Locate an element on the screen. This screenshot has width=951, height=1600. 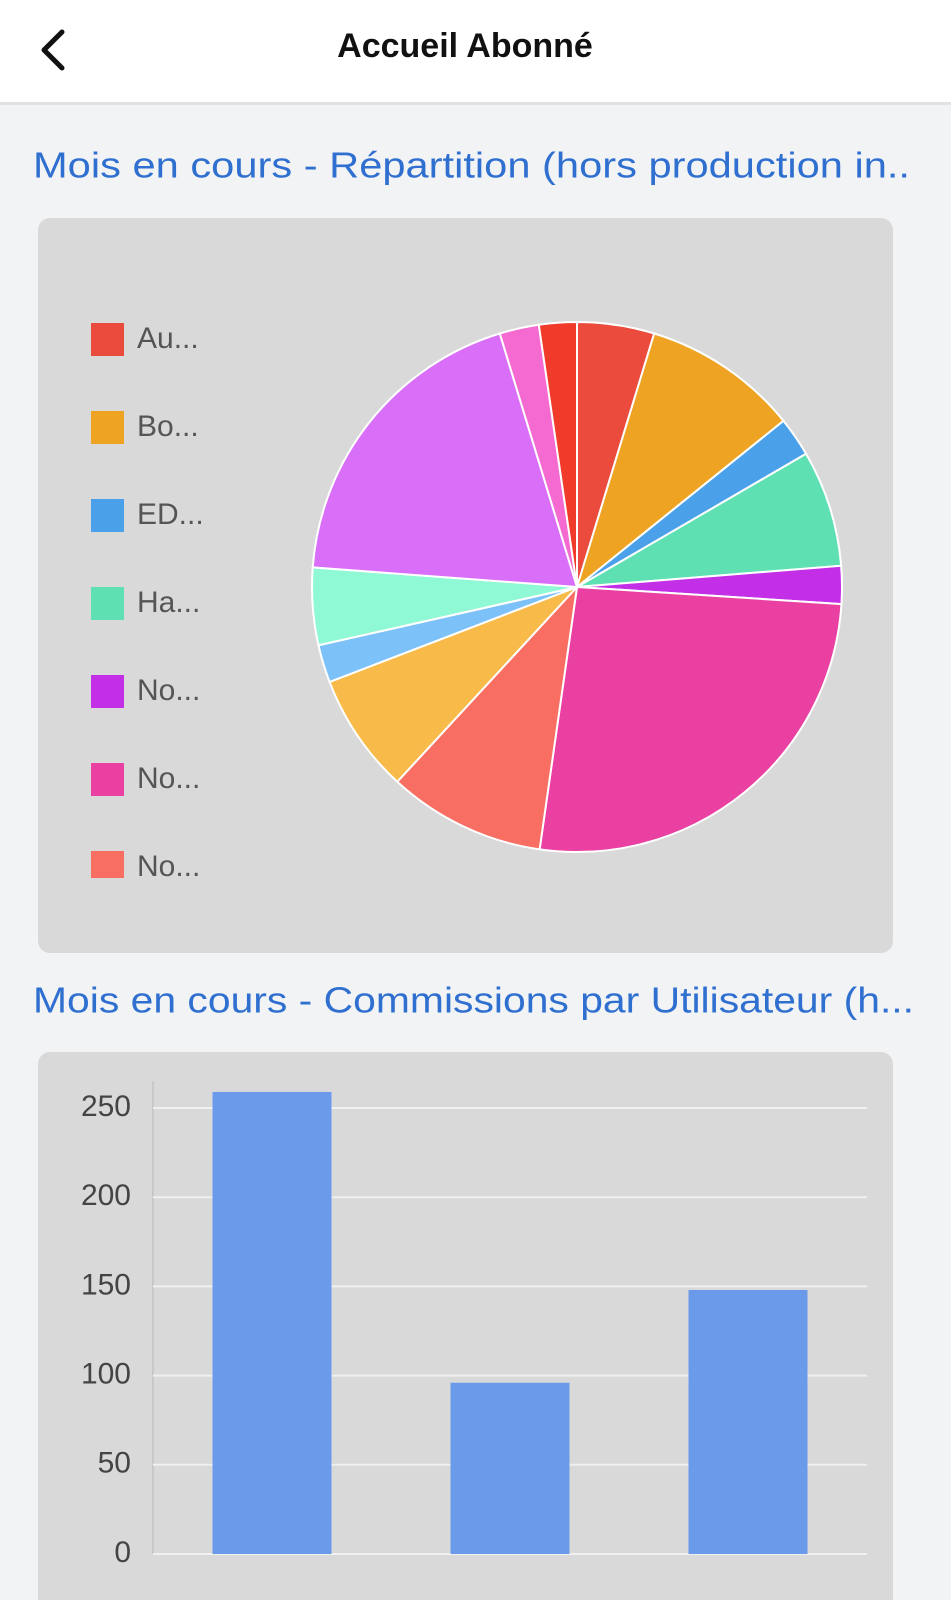
back-button is located at coordinates (53, 50).